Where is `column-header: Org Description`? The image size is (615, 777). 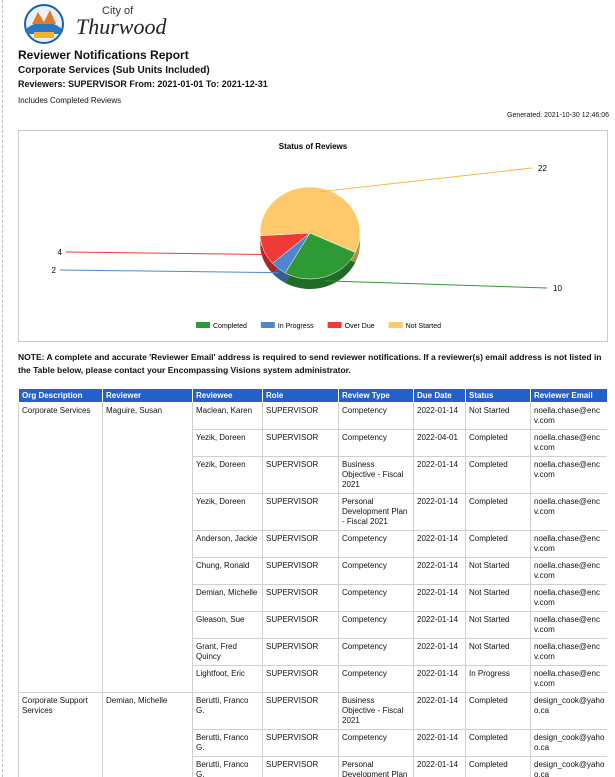
column-header: Org Description is located at coordinates (60, 395).